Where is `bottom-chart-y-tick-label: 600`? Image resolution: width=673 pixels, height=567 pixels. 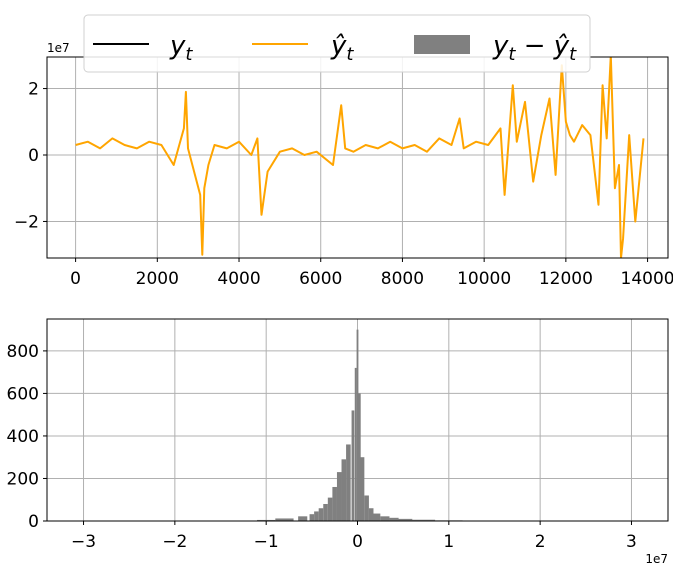 bottom-chart-y-tick-label: 600 is located at coordinates (23, 394).